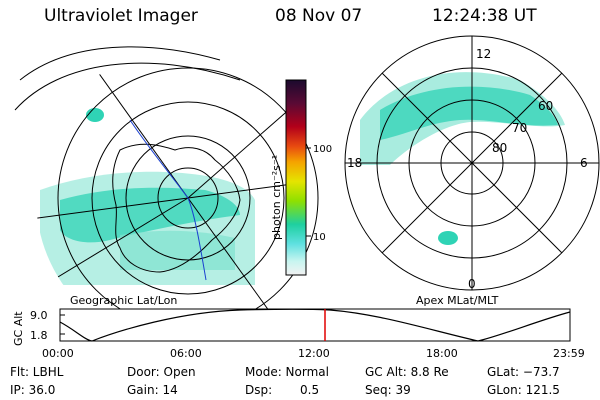  What do you see at coordinates (523, 390) in the screenshot?
I see `glon-info: GLon: 121.5` at bounding box center [523, 390].